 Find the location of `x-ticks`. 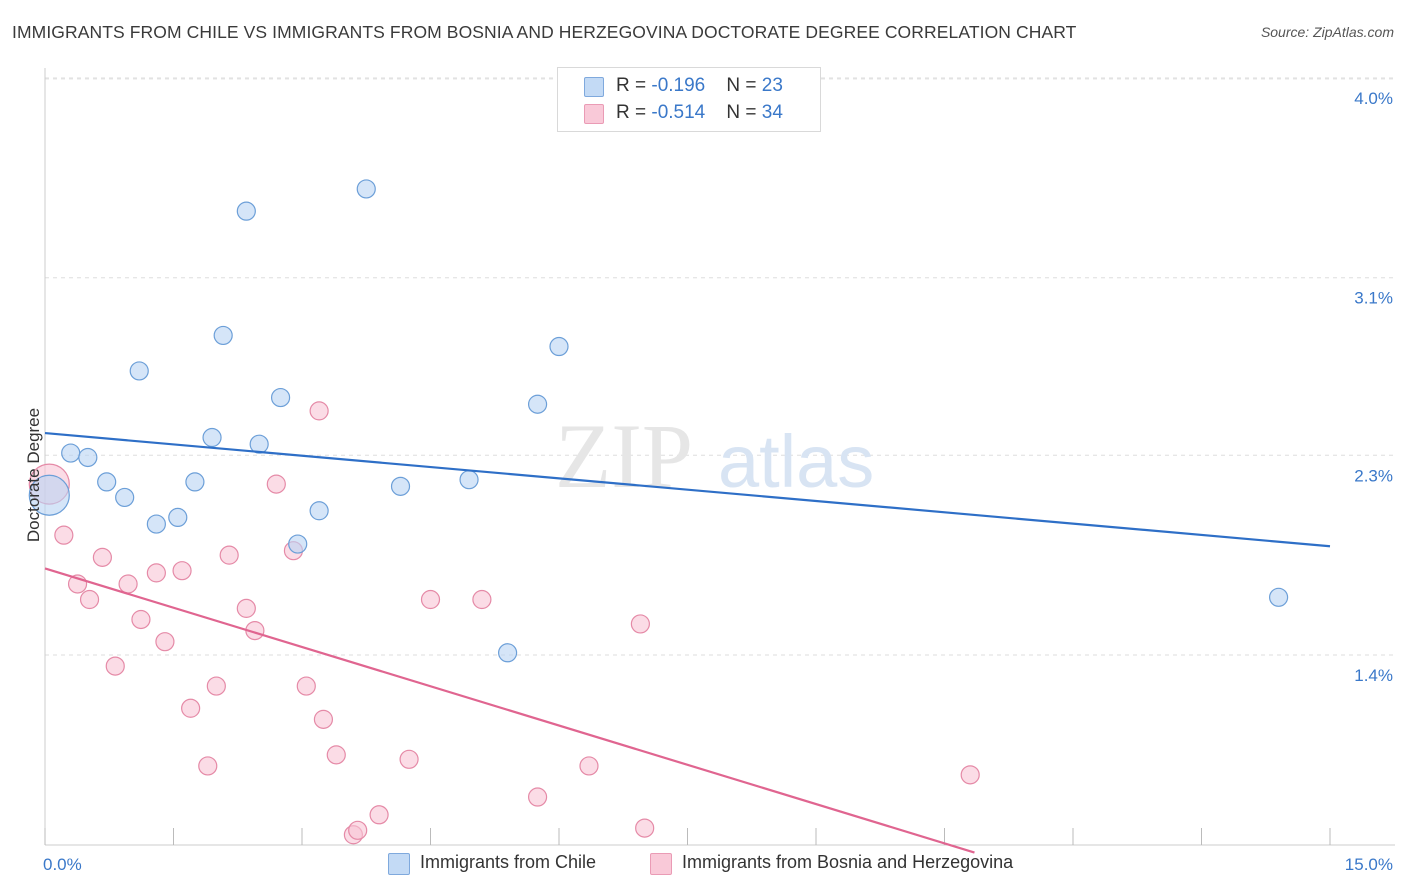

x-ticks is located at coordinates (687, 836).